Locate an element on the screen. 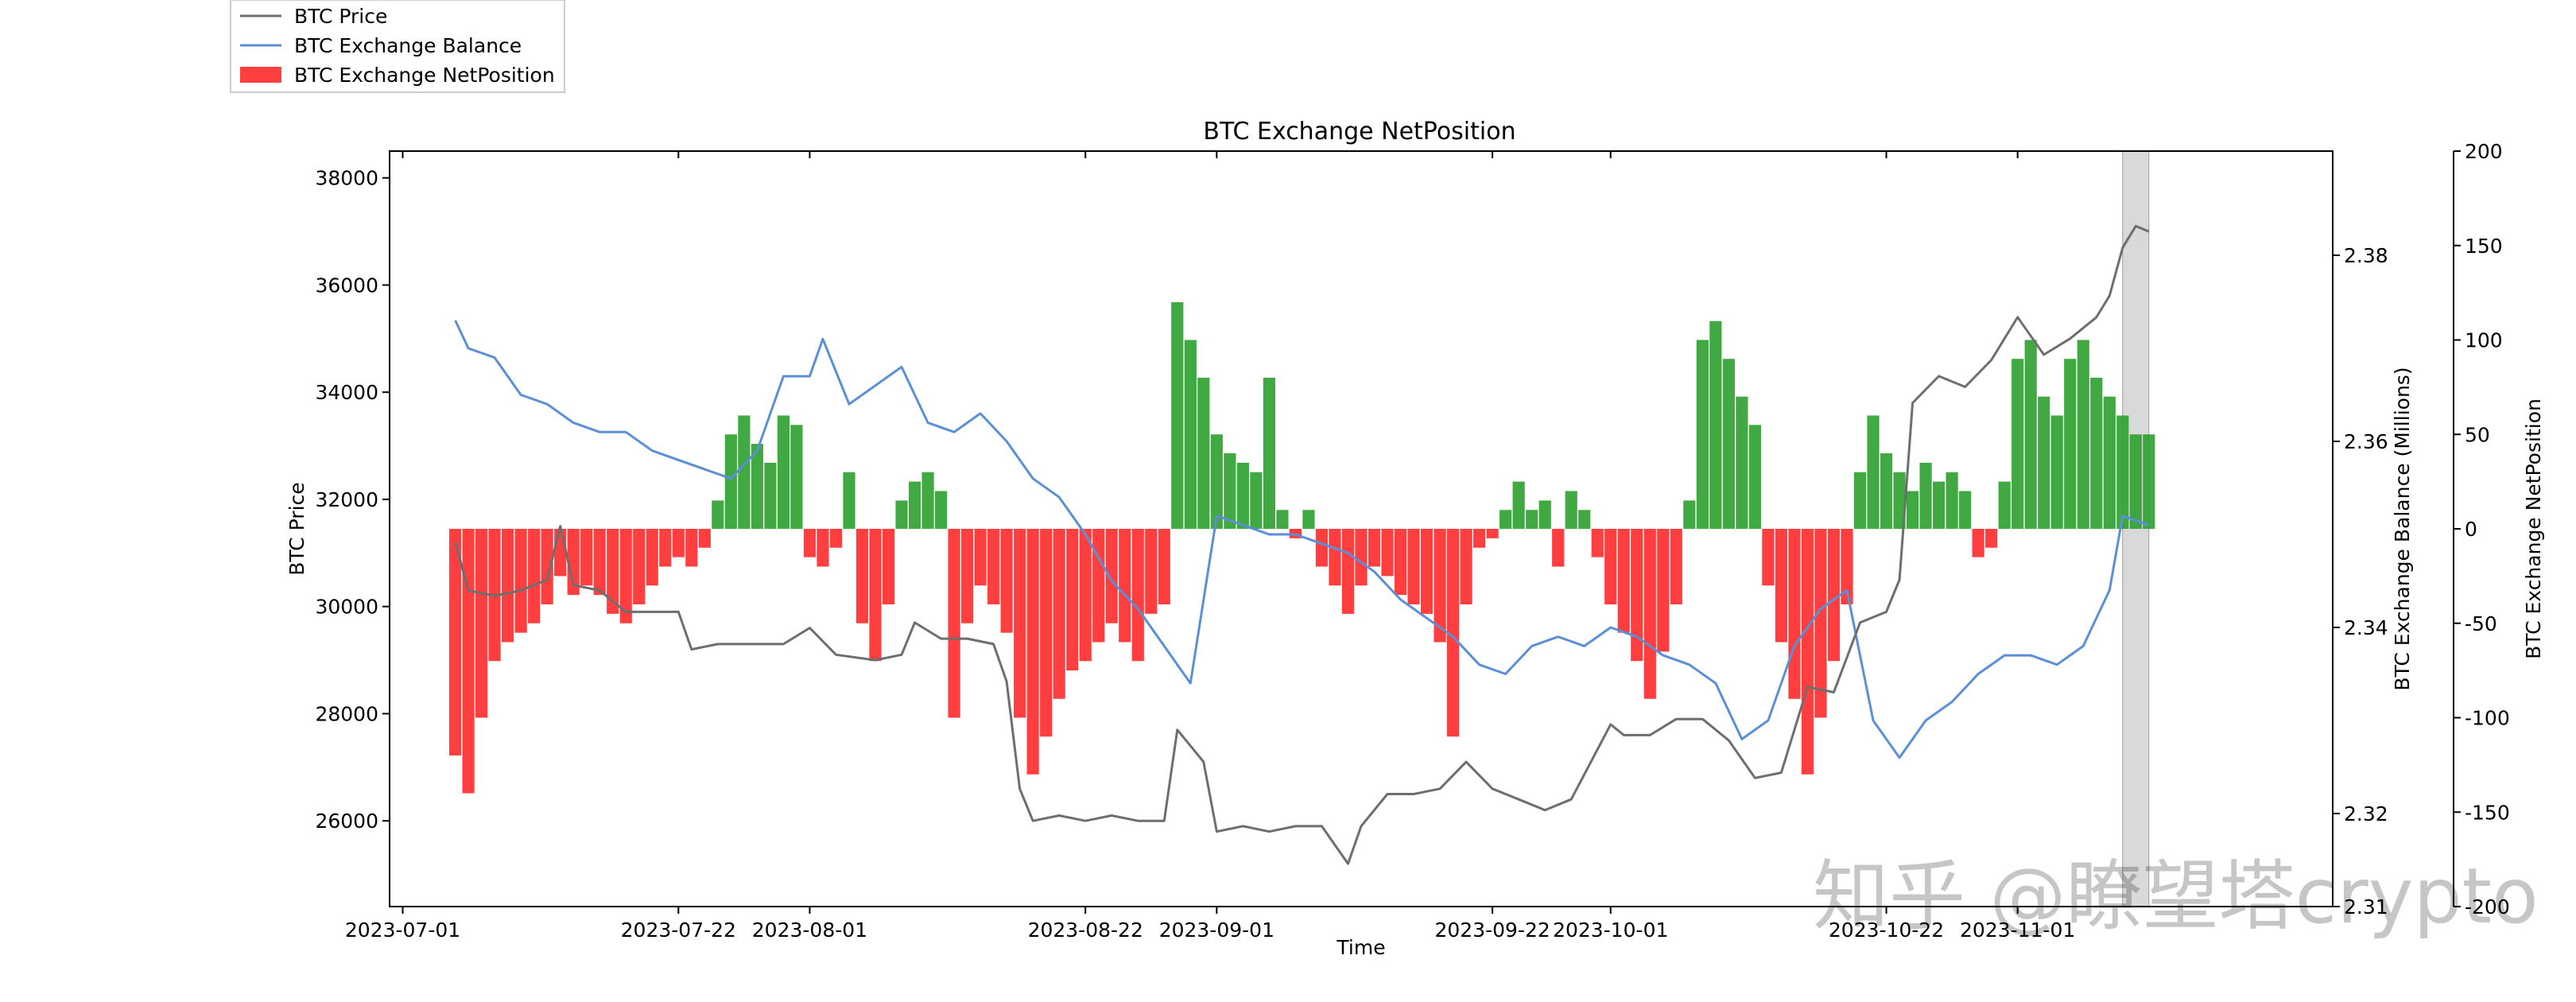 Image resolution: width=2576 pixels, height=1002 pixels. y-right2-tick-label: 50 is located at coordinates (2478, 434).